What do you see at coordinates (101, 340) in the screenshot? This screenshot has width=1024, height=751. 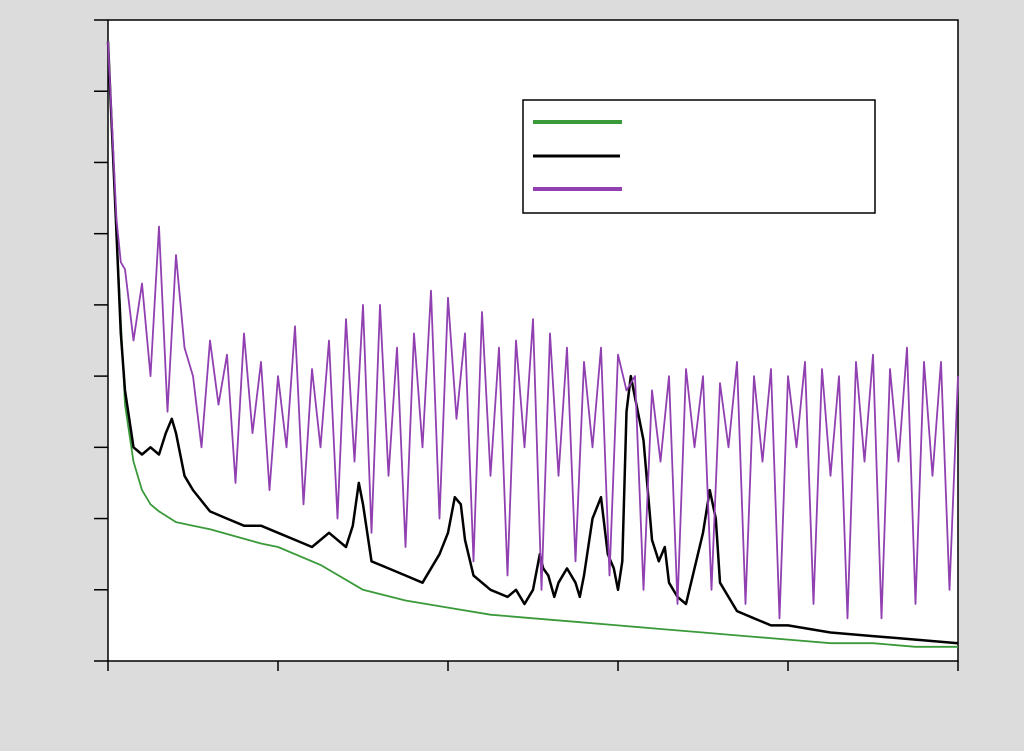 I see `y-axis-ticks` at bounding box center [101, 340].